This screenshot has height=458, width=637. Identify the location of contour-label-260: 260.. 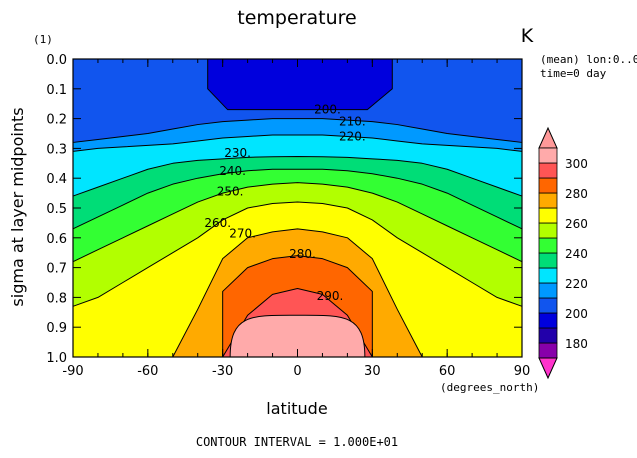
(217, 223).